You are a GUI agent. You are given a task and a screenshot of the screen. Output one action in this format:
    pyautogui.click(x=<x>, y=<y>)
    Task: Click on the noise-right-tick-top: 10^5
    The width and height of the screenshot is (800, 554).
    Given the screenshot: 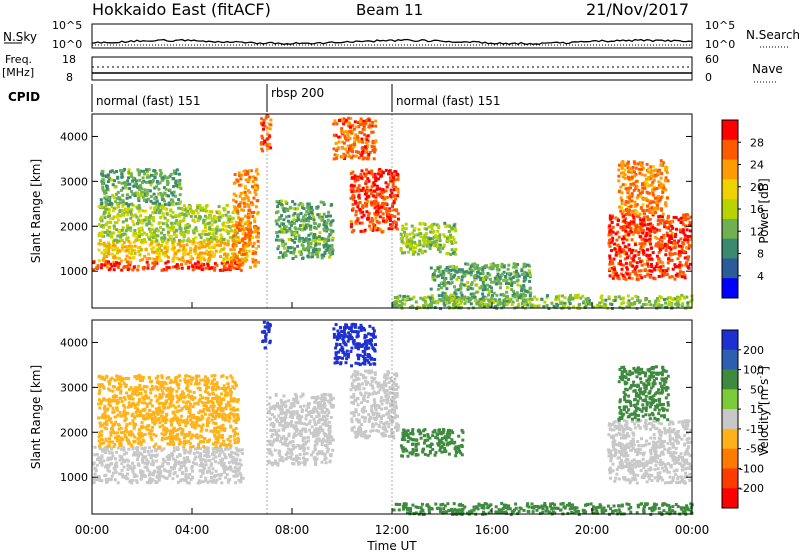 What is the action you would take?
    pyautogui.click(x=720, y=25)
    